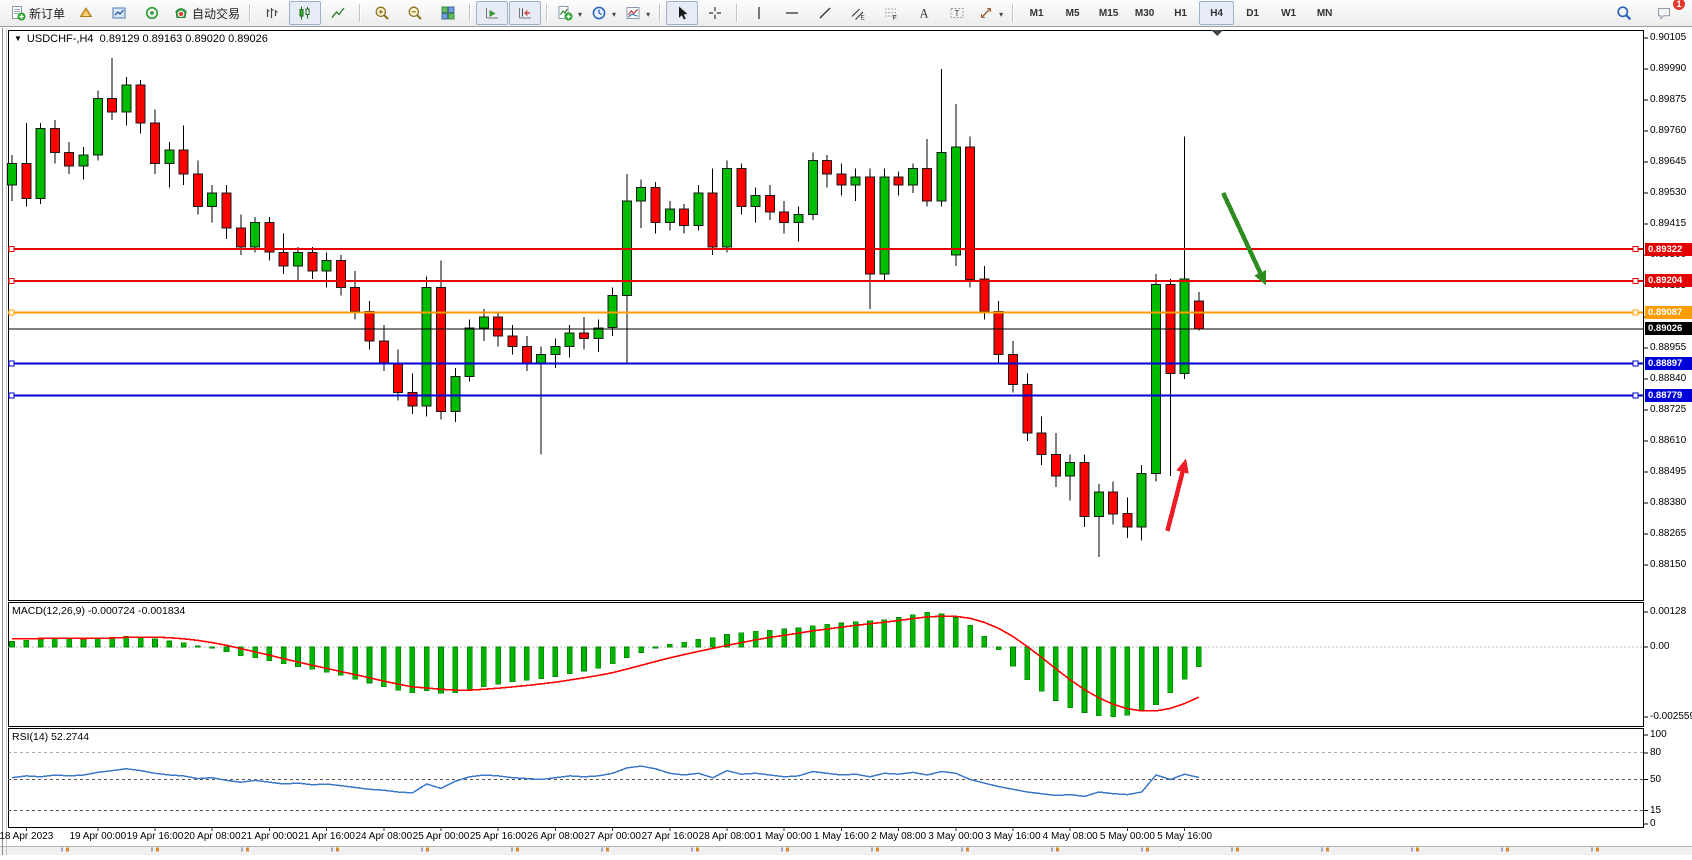  I want to click on toolbar-right: 1, so click(1647, 12).